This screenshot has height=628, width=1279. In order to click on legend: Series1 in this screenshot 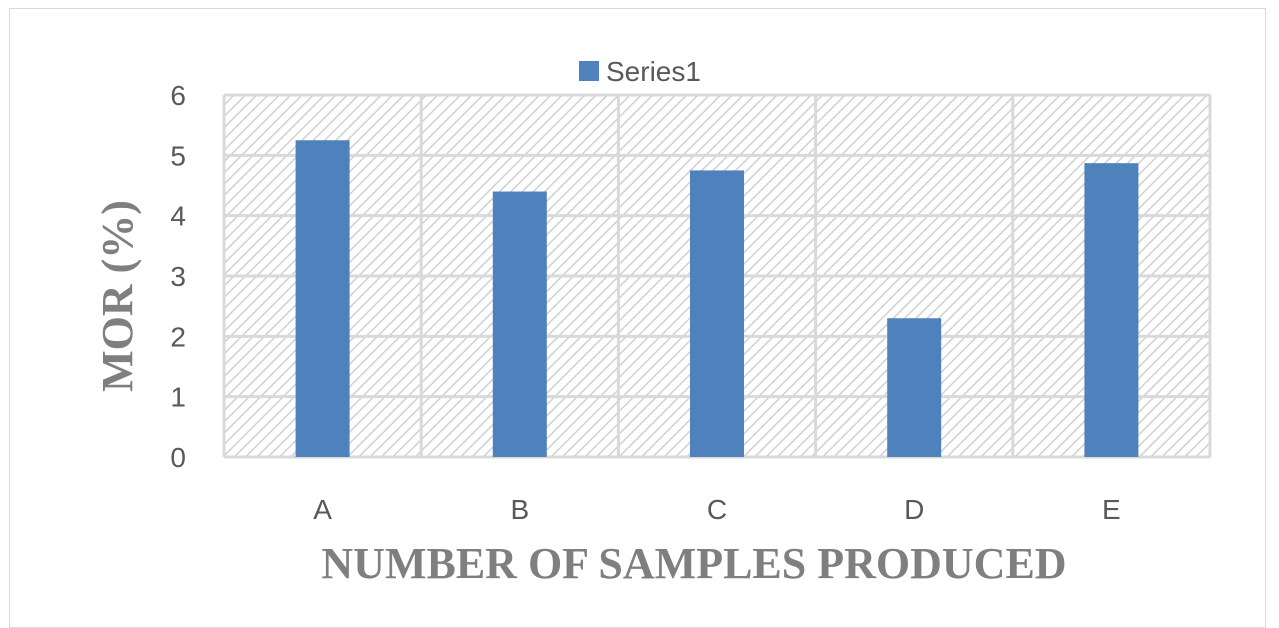, I will do `click(640, 71)`.